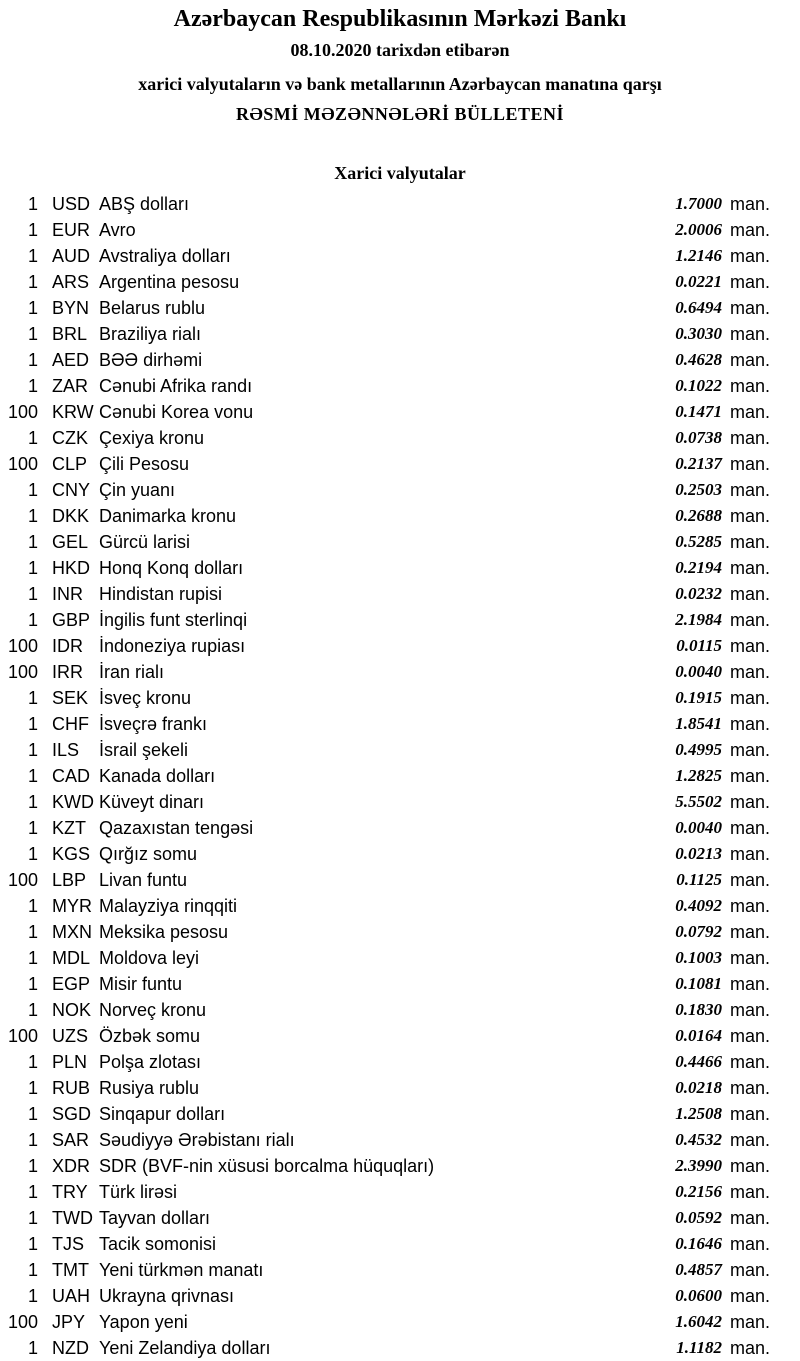  Describe the element at coordinates (70, 724) in the screenshot. I see `currency-code: CHF` at that location.